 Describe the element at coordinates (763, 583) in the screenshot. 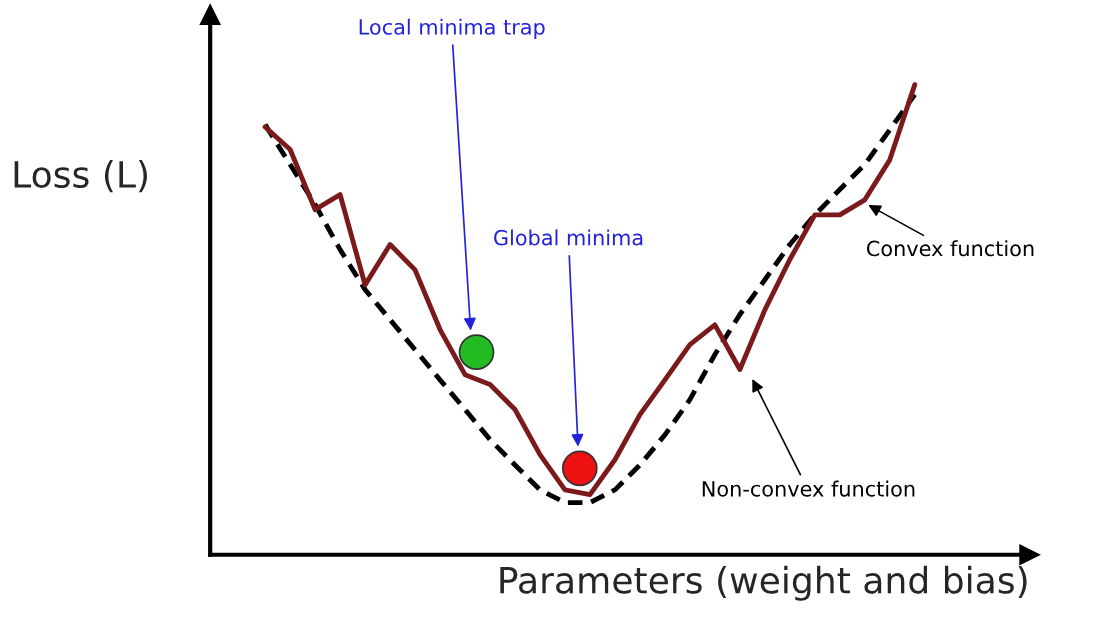

I see `x-axis-title: Parameters (weight and bias)` at that location.